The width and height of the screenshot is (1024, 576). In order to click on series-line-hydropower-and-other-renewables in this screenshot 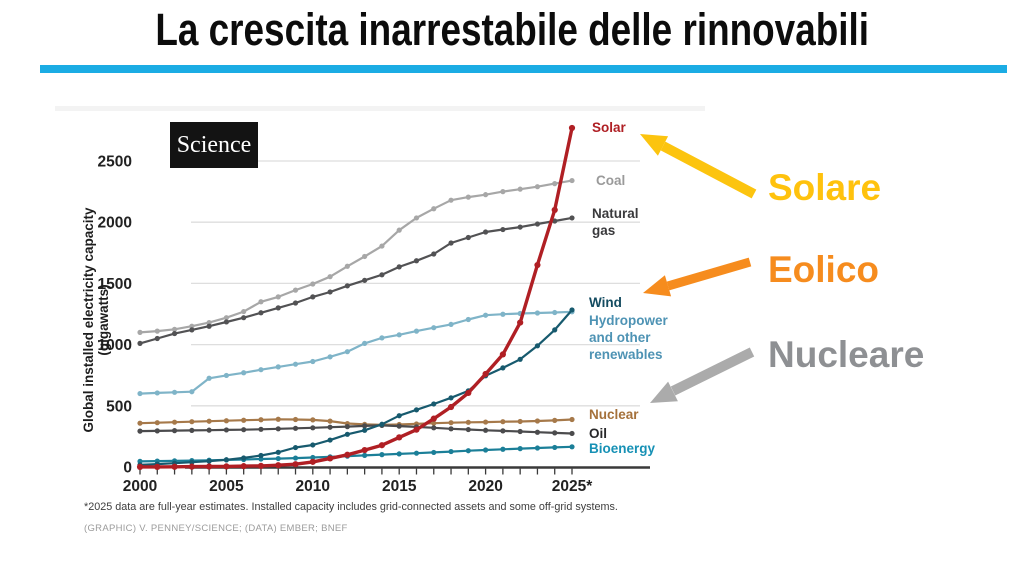, I will do `click(356, 353)`.